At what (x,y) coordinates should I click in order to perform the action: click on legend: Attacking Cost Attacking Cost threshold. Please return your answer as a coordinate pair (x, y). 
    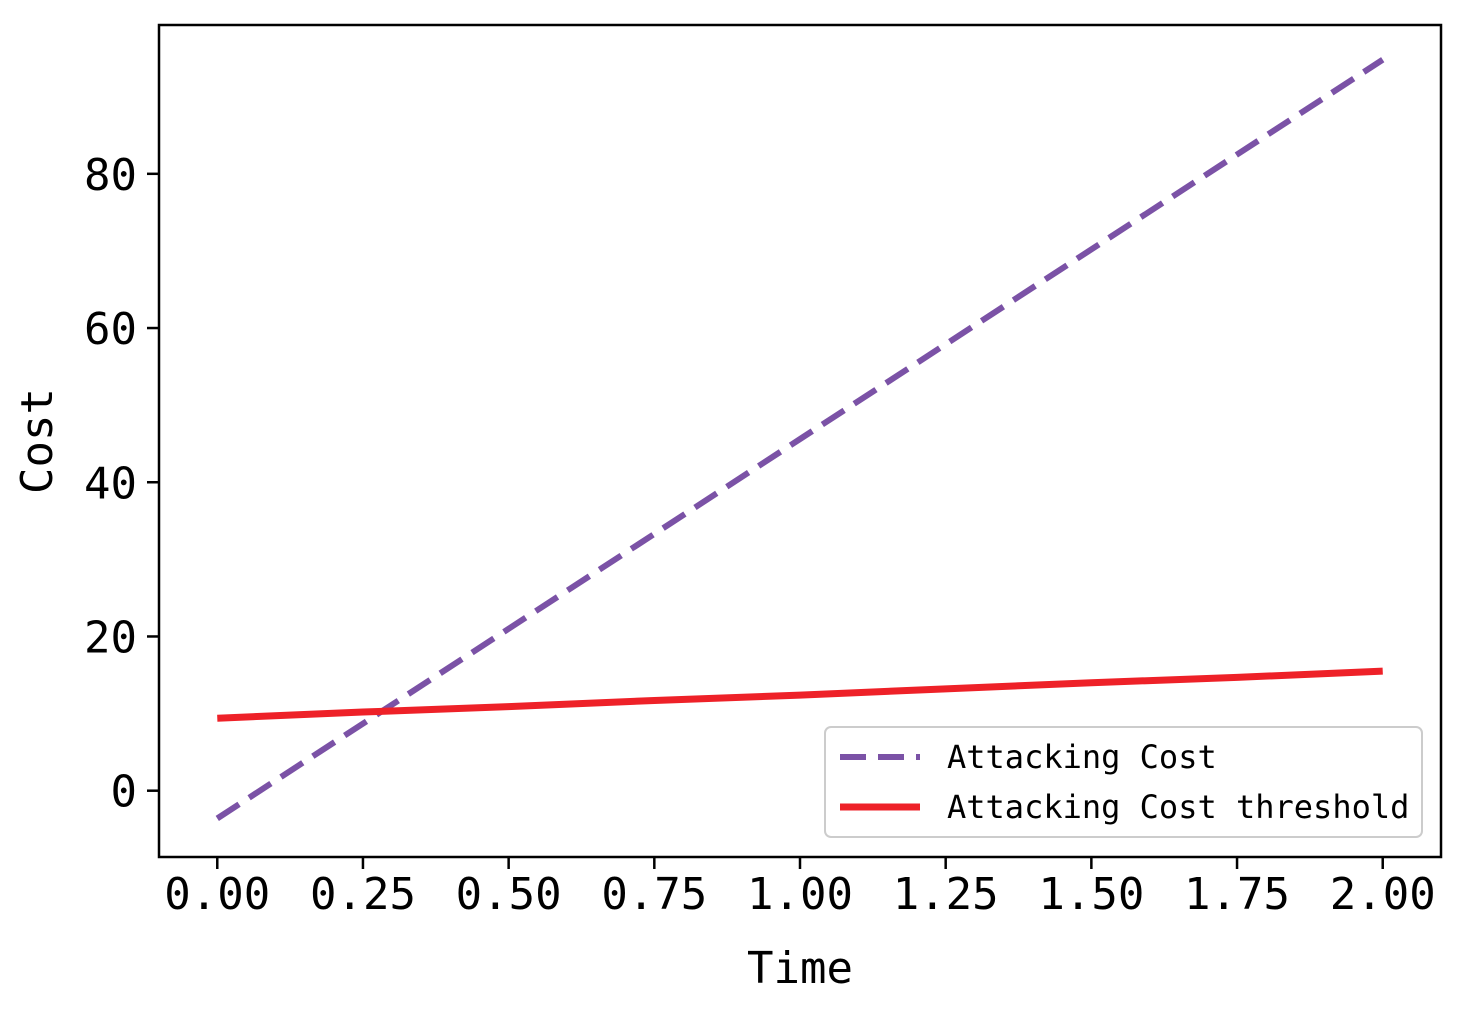
    Looking at the image, I should click on (1123, 782).